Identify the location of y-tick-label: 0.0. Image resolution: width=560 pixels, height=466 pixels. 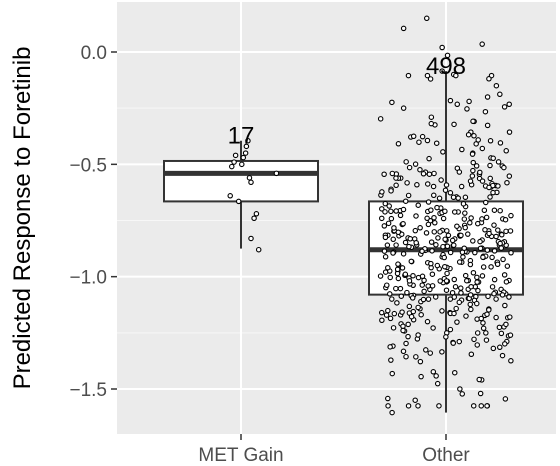
(94, 53).